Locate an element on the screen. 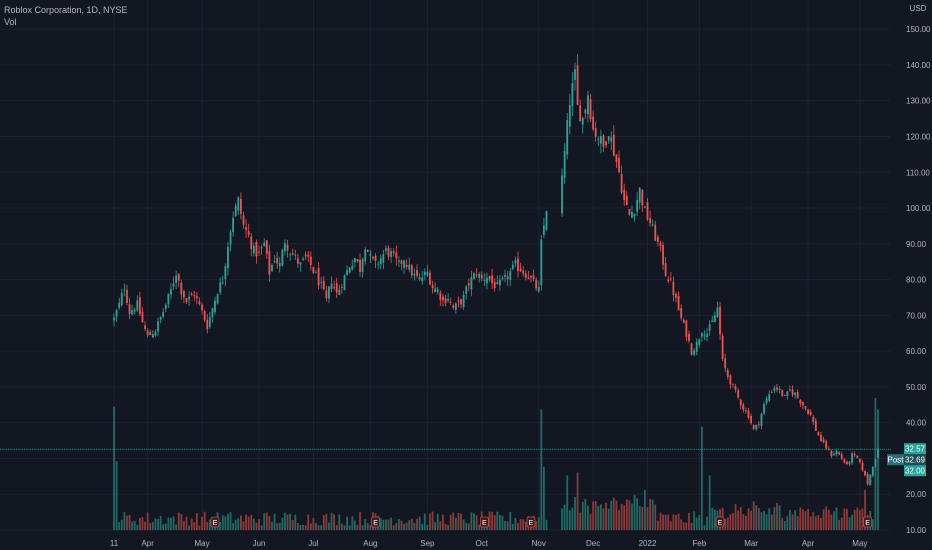 This screenshot has height=550, width=932. time-tick-label: 11 is located at coordinates (114, 543).